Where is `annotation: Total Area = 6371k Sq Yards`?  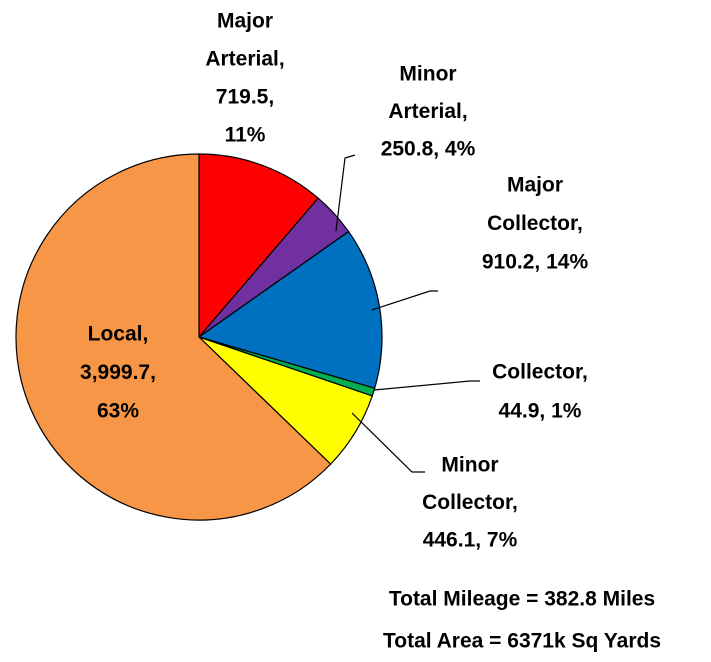 annotation: Total Area = 6371k Sq Yards is located at coordinates (522, 641).